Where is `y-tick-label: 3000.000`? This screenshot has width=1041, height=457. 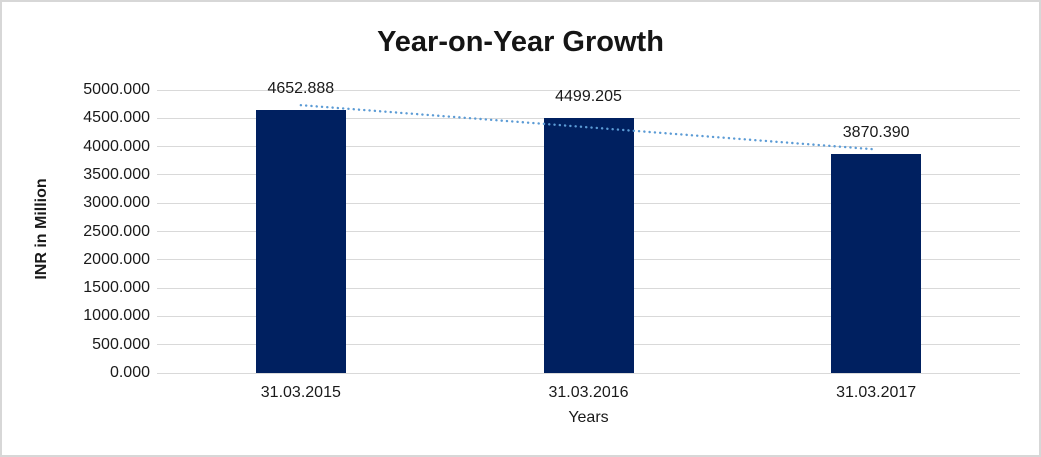
y-tick-label: 3000.000 is located at coordinates (116, 203).